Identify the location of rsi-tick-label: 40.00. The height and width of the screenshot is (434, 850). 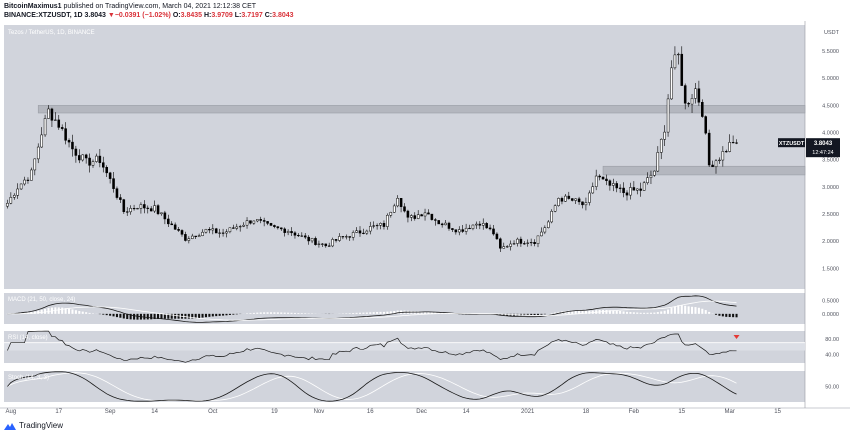
(832, 355).